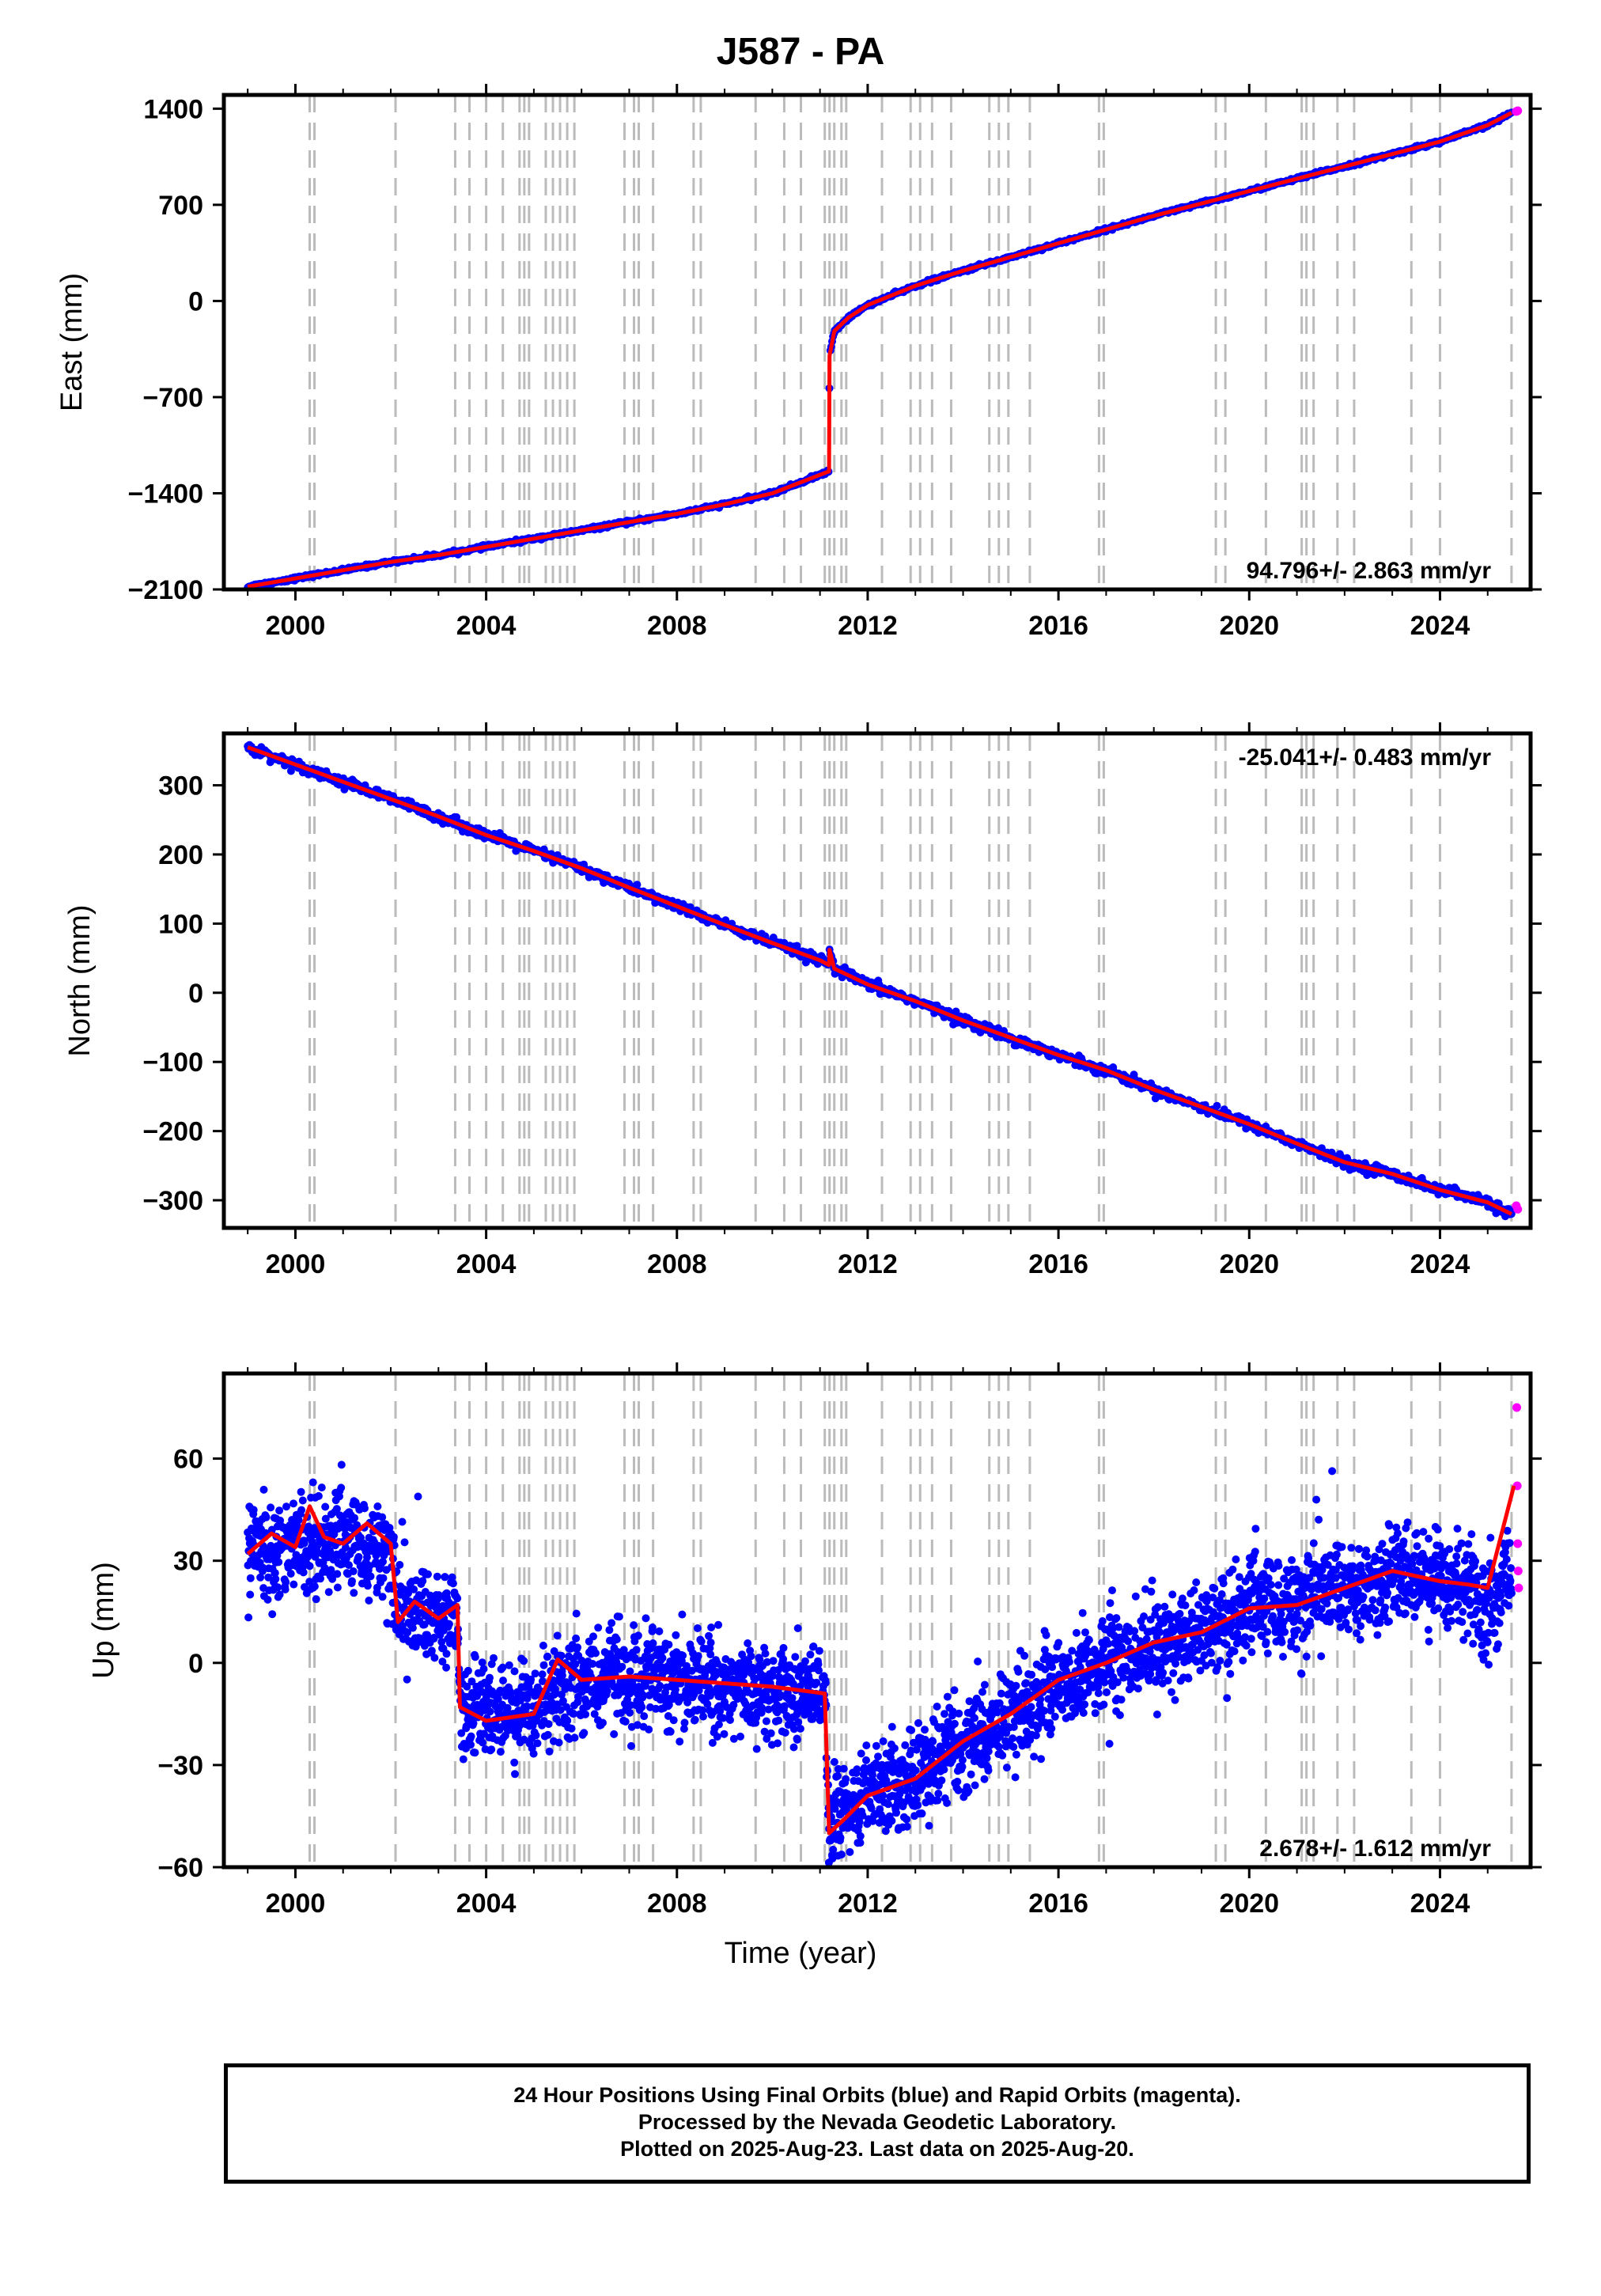 This screenshot has height=2296, width=1601. What do you see at coordinates (677, 626) in the screenshot?
I see `x-tick-label: 2008` at bounding box center [677, 626].